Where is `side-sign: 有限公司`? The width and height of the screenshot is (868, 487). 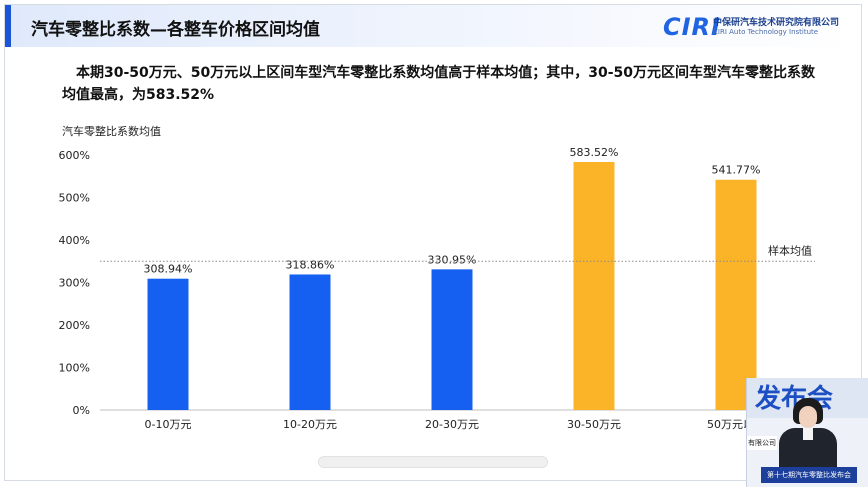 side-sign: 有限公司 is located at coordinates (762, 443).